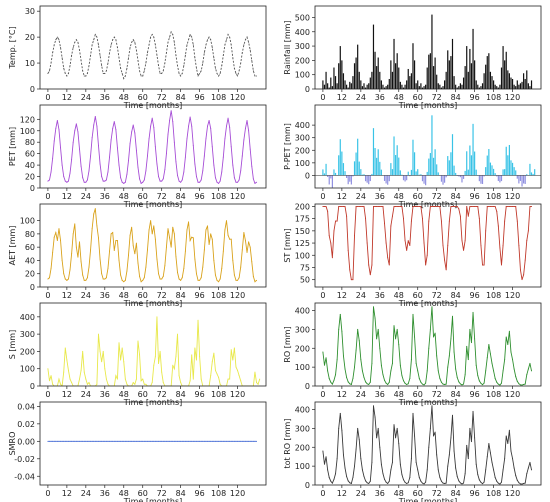 The height and width of the screenshot is (502, 550). I want to click on pet-y-tick-label: 100, so click(27, 131).